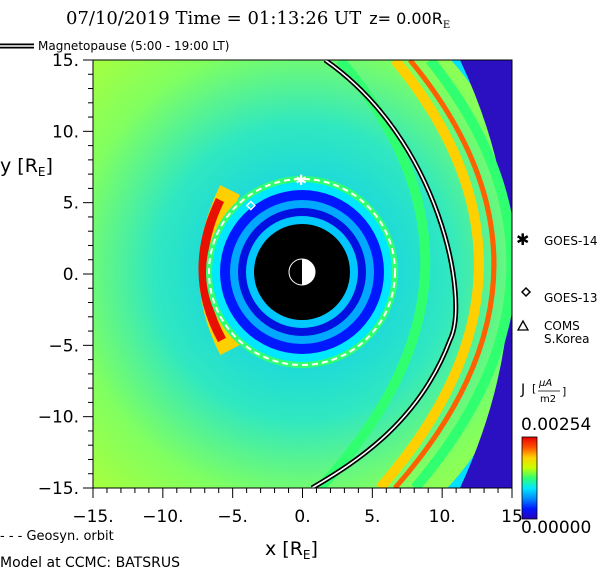 Image resolution: width=616 pixels, height=574 pixels. Describe the element at coordinates (65, 132) in the screenshot. I see `y-tick-label: 10.` at that location.